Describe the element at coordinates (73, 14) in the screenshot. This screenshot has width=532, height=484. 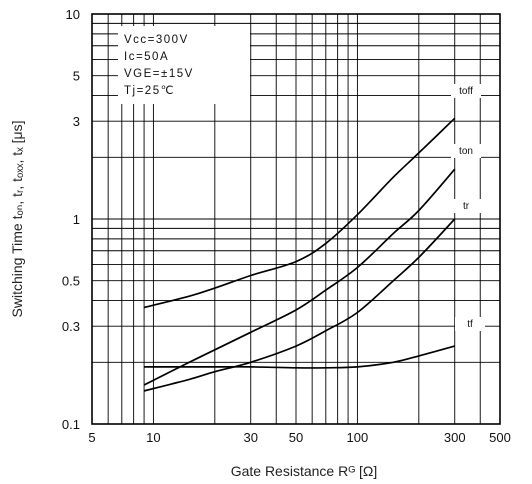
I see `y-tick-label: 10` at that location.